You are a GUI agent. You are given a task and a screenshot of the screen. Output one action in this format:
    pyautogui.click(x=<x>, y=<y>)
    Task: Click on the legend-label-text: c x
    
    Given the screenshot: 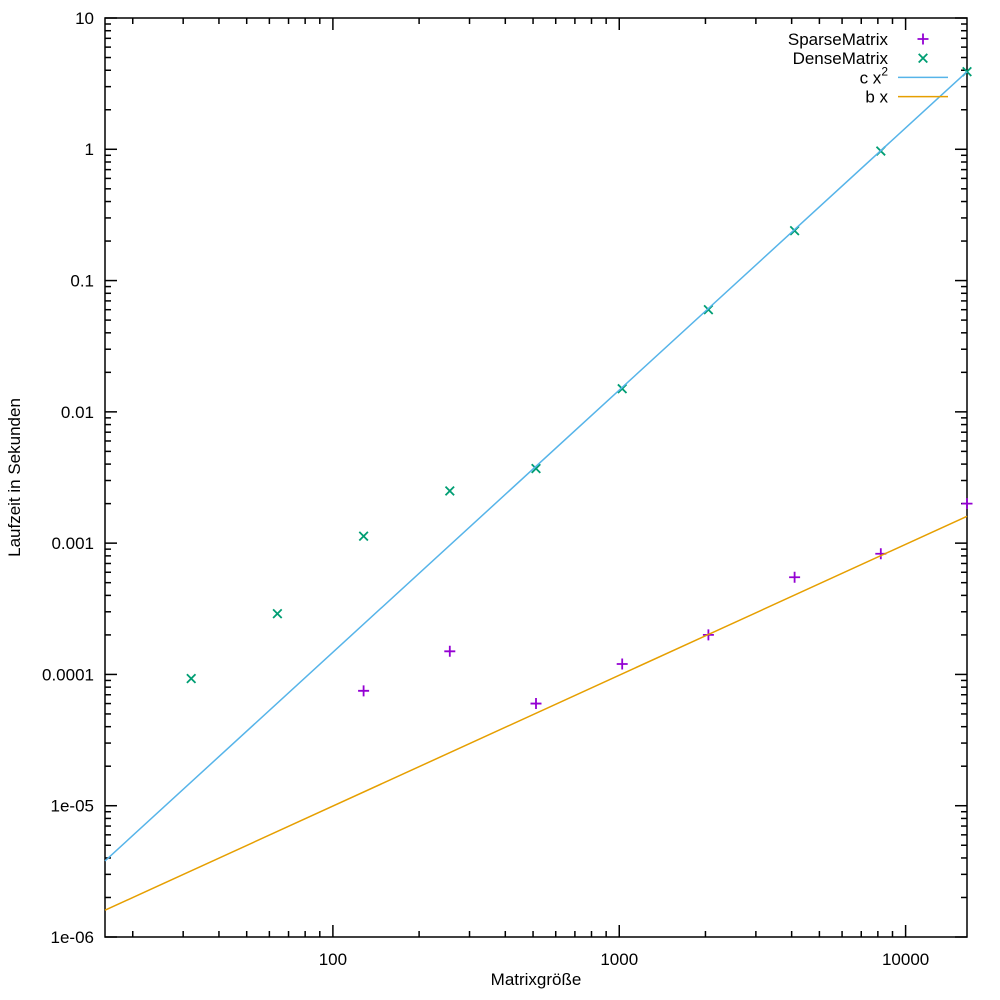 What is the action you would take?
    pyautogui.click(x=871, y=77)
    